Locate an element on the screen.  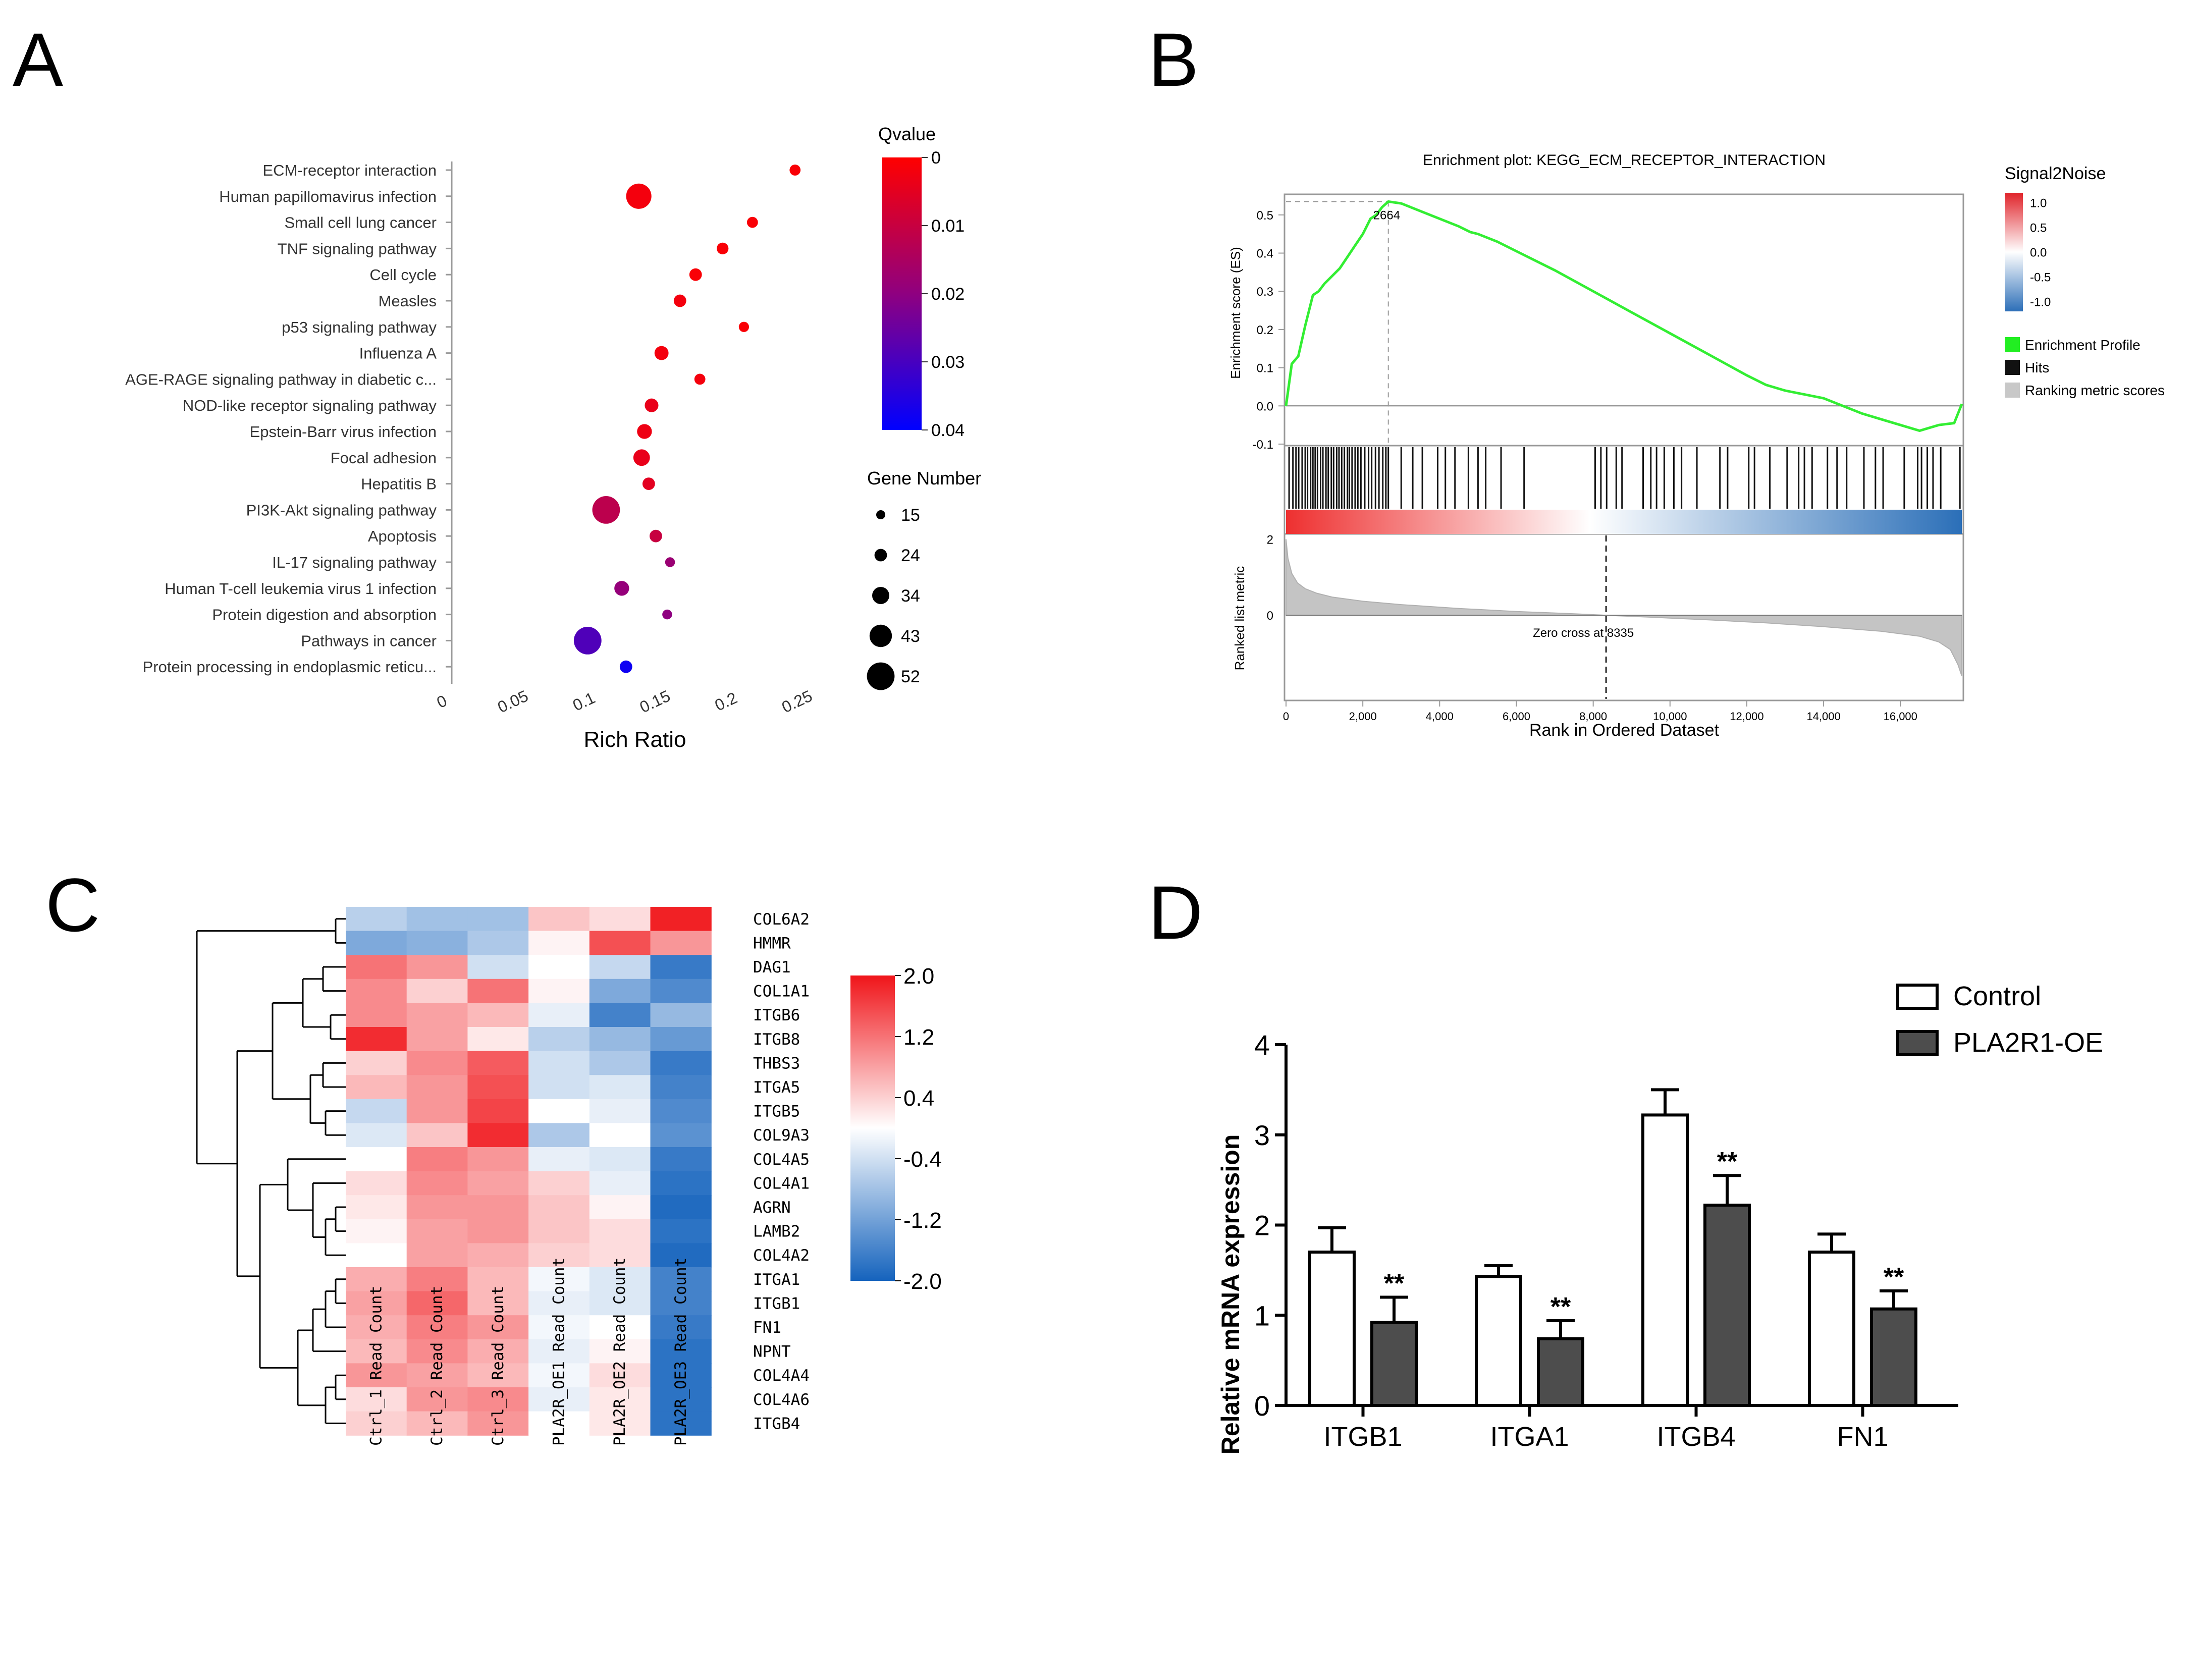
b-signal2noise-ticks: 1.0 0.5 0.0 -0.5 -1.0 is located at coordinates (2040, 253).